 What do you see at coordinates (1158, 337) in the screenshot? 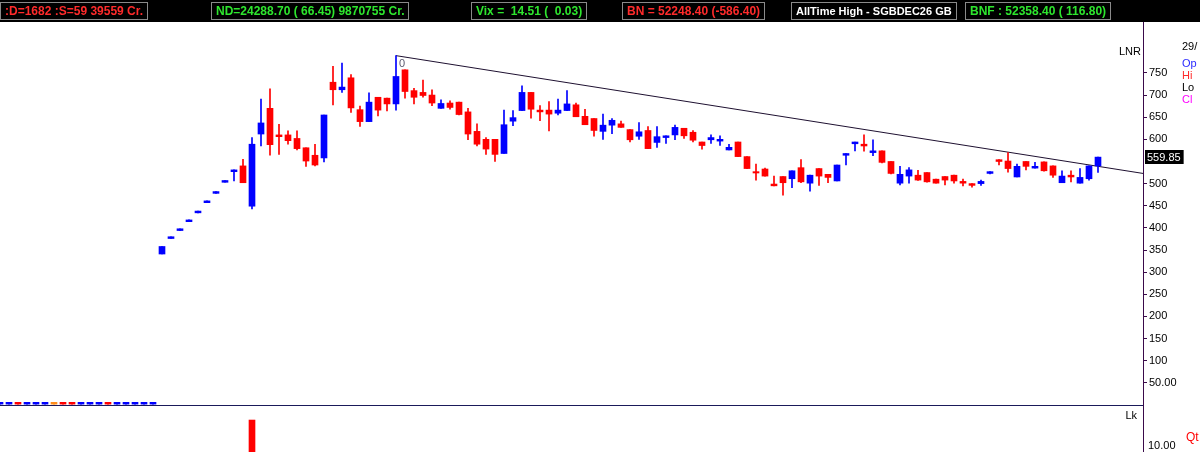
I see `y-tick-label: 150` at bounding box center [1158, 337].